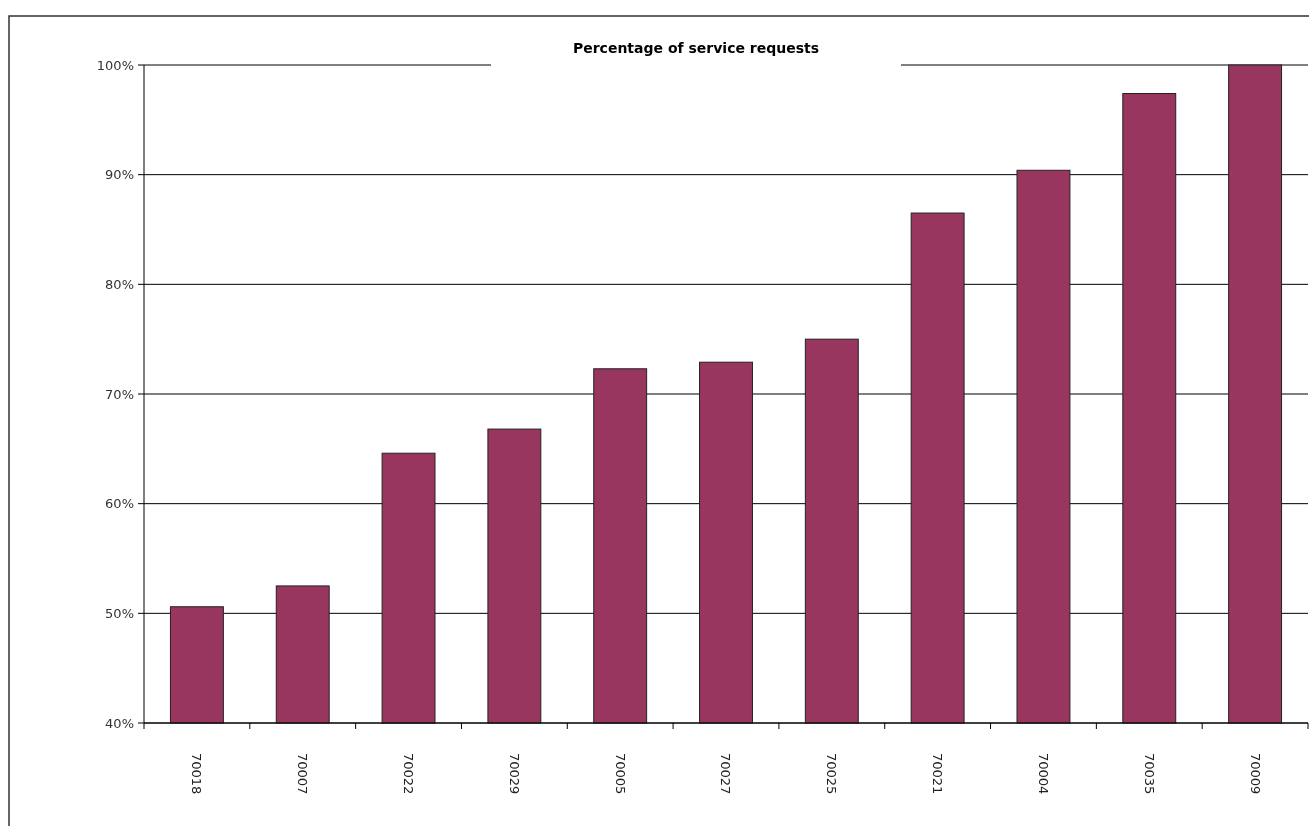 The image size is (1309, 826). I want to click on y-tick-label: 50%, so click(119, 613).